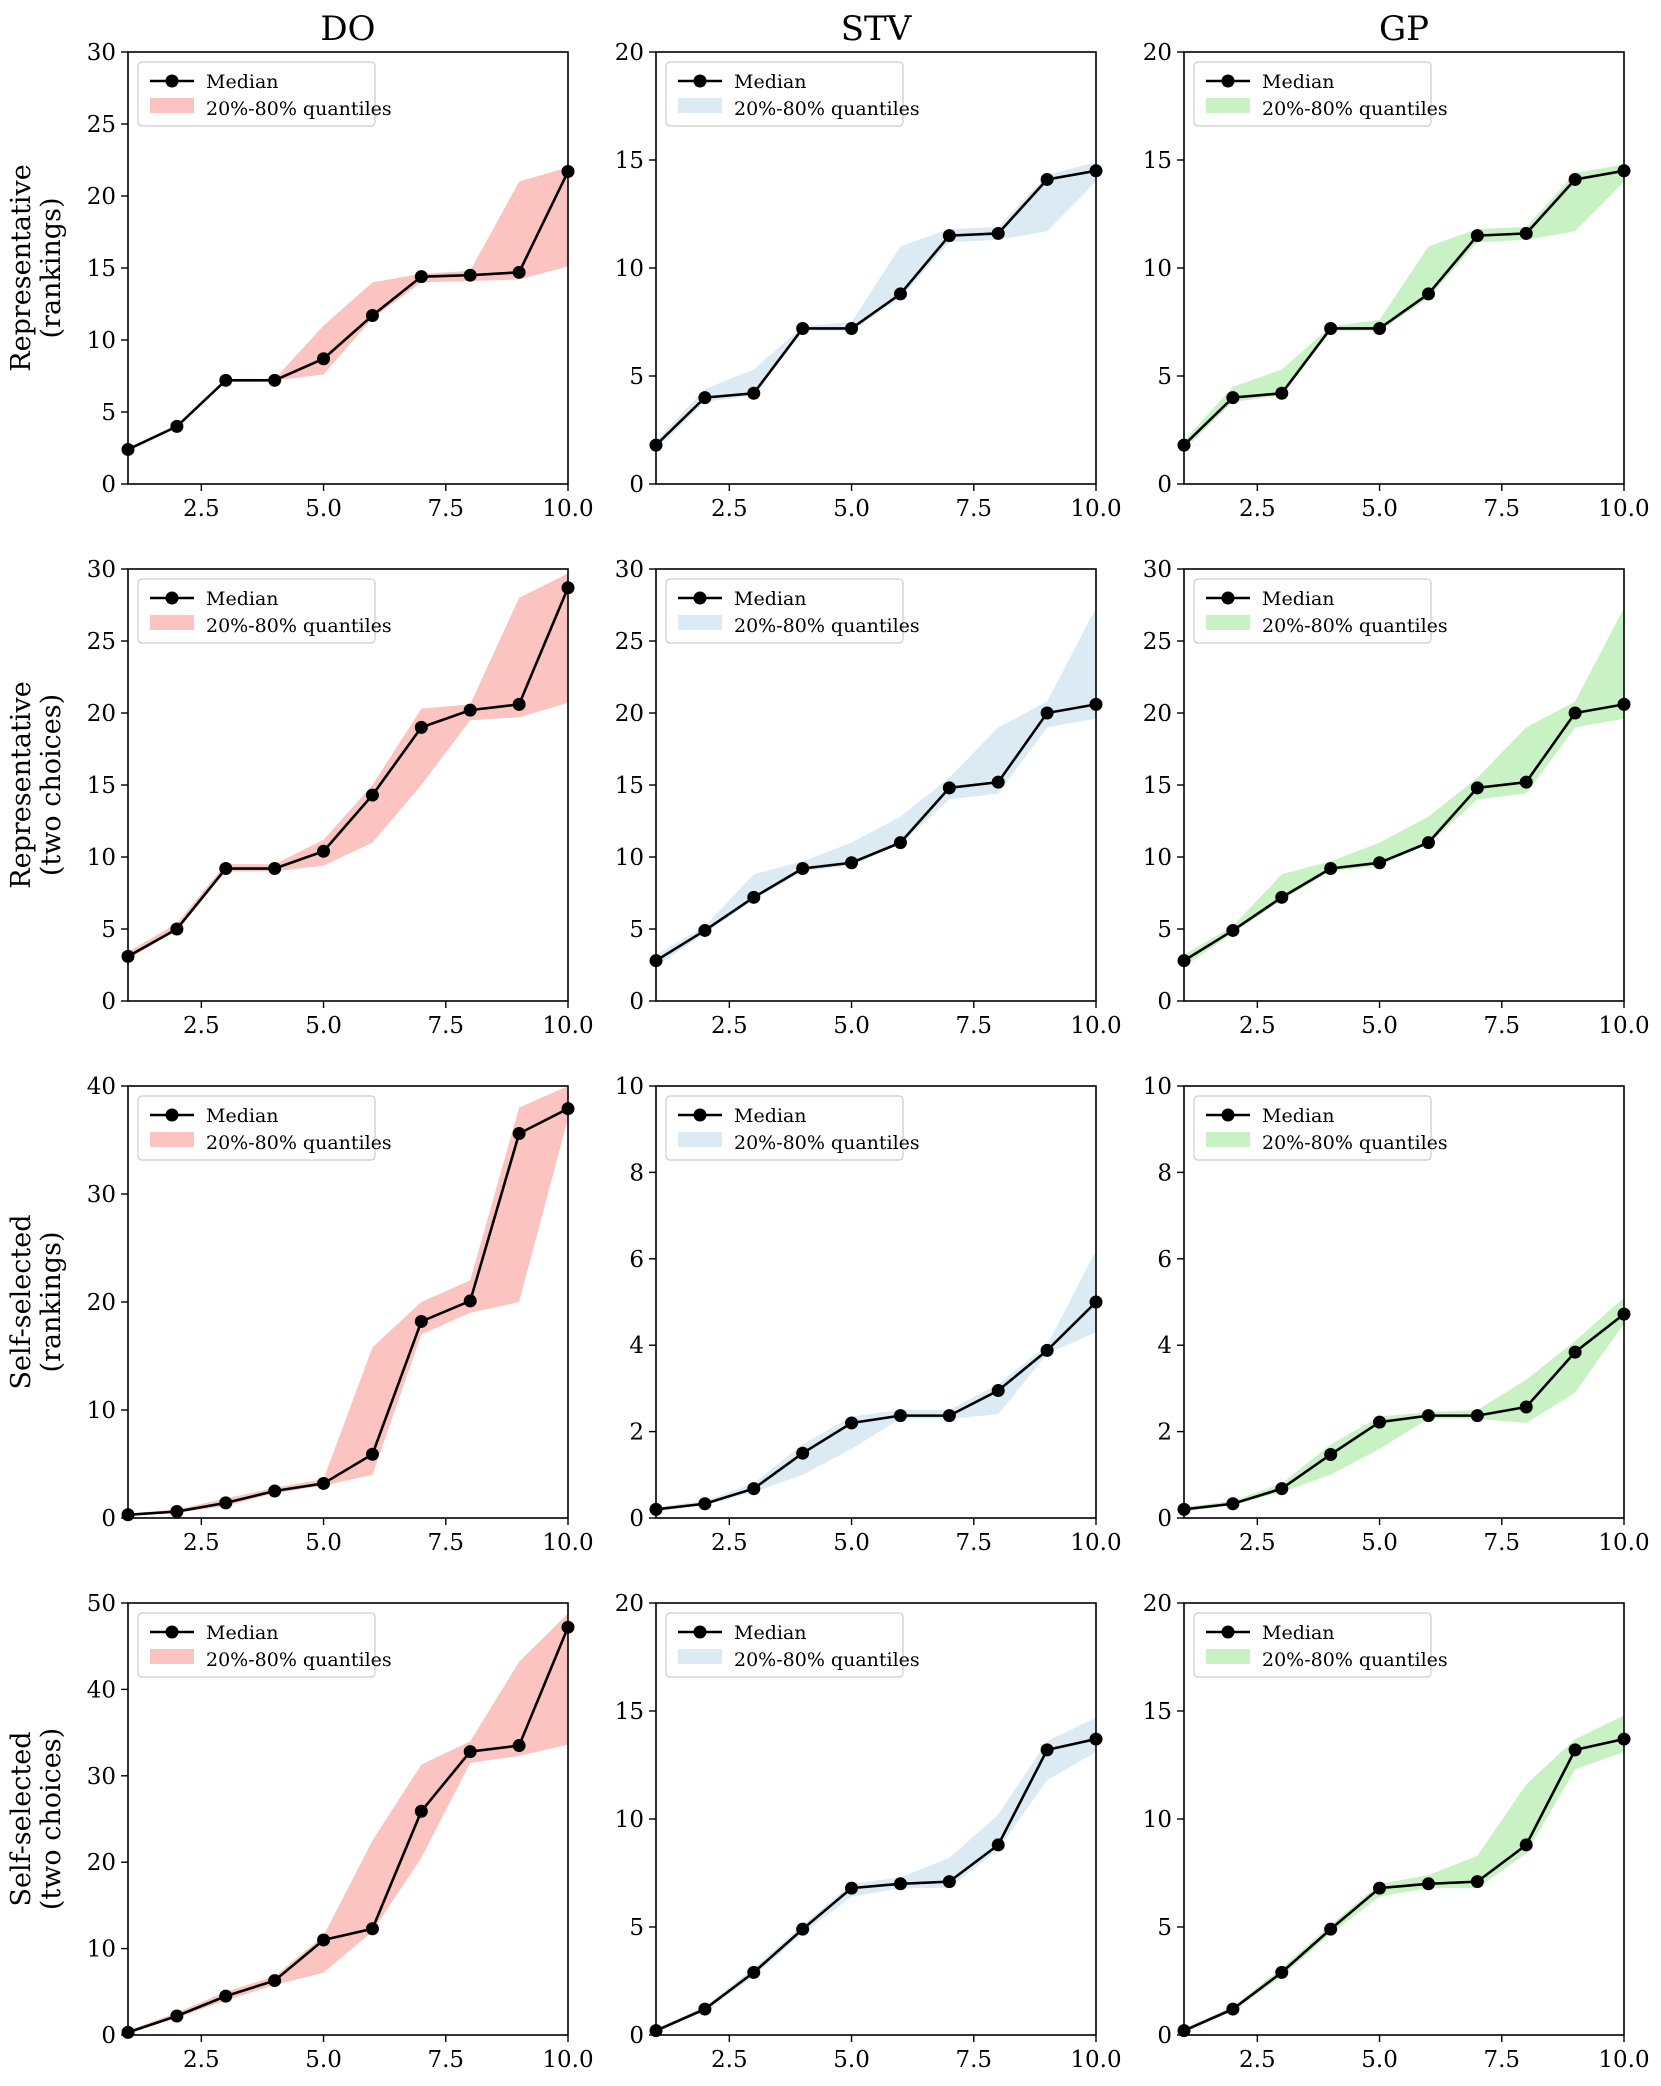  I want to click on y-tick-label: 8, so click(1164, 1173).